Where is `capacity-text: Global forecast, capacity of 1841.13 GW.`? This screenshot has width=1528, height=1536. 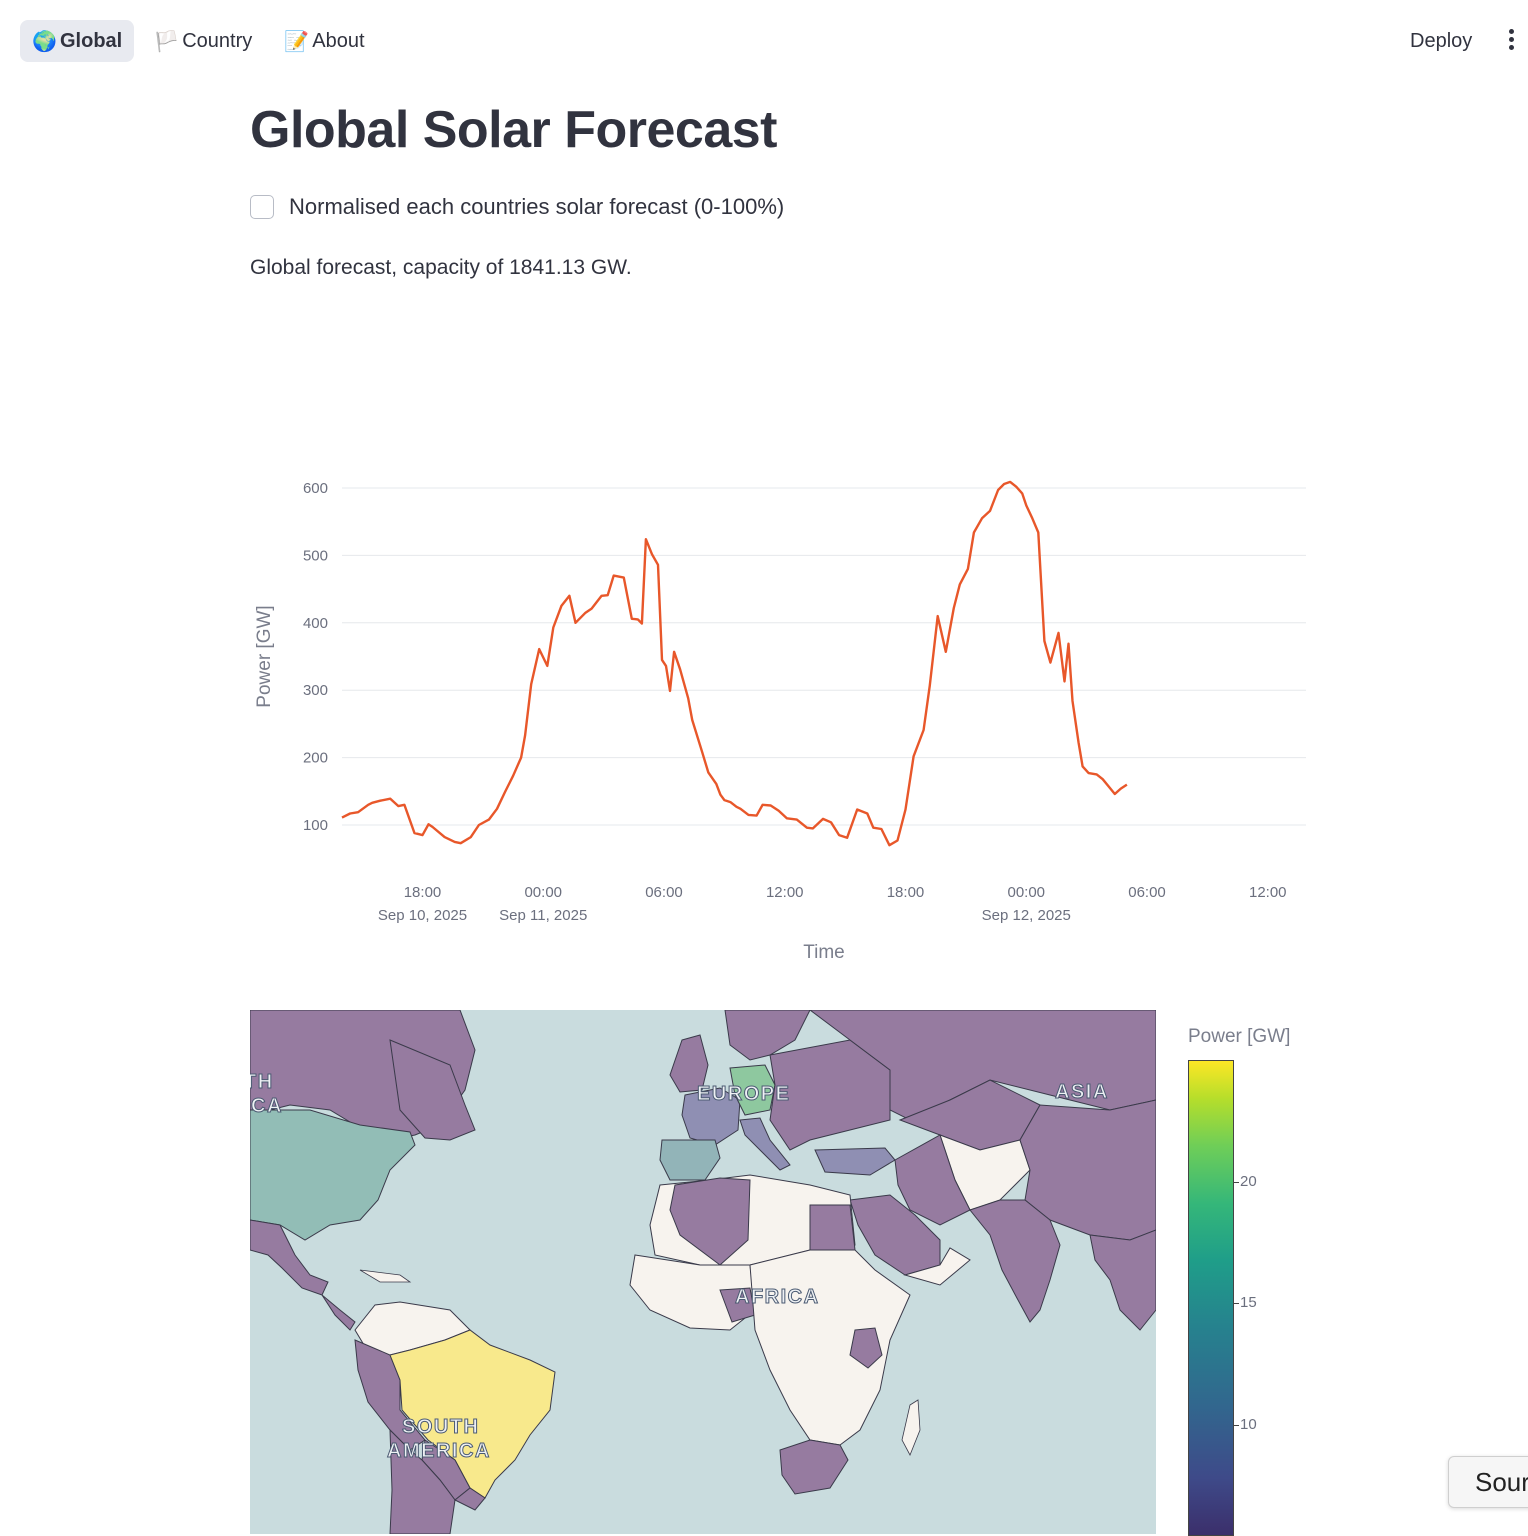 capacity-text: Global forecast, capacity of 1841.13 GW. is located at coordinates (441, 267).